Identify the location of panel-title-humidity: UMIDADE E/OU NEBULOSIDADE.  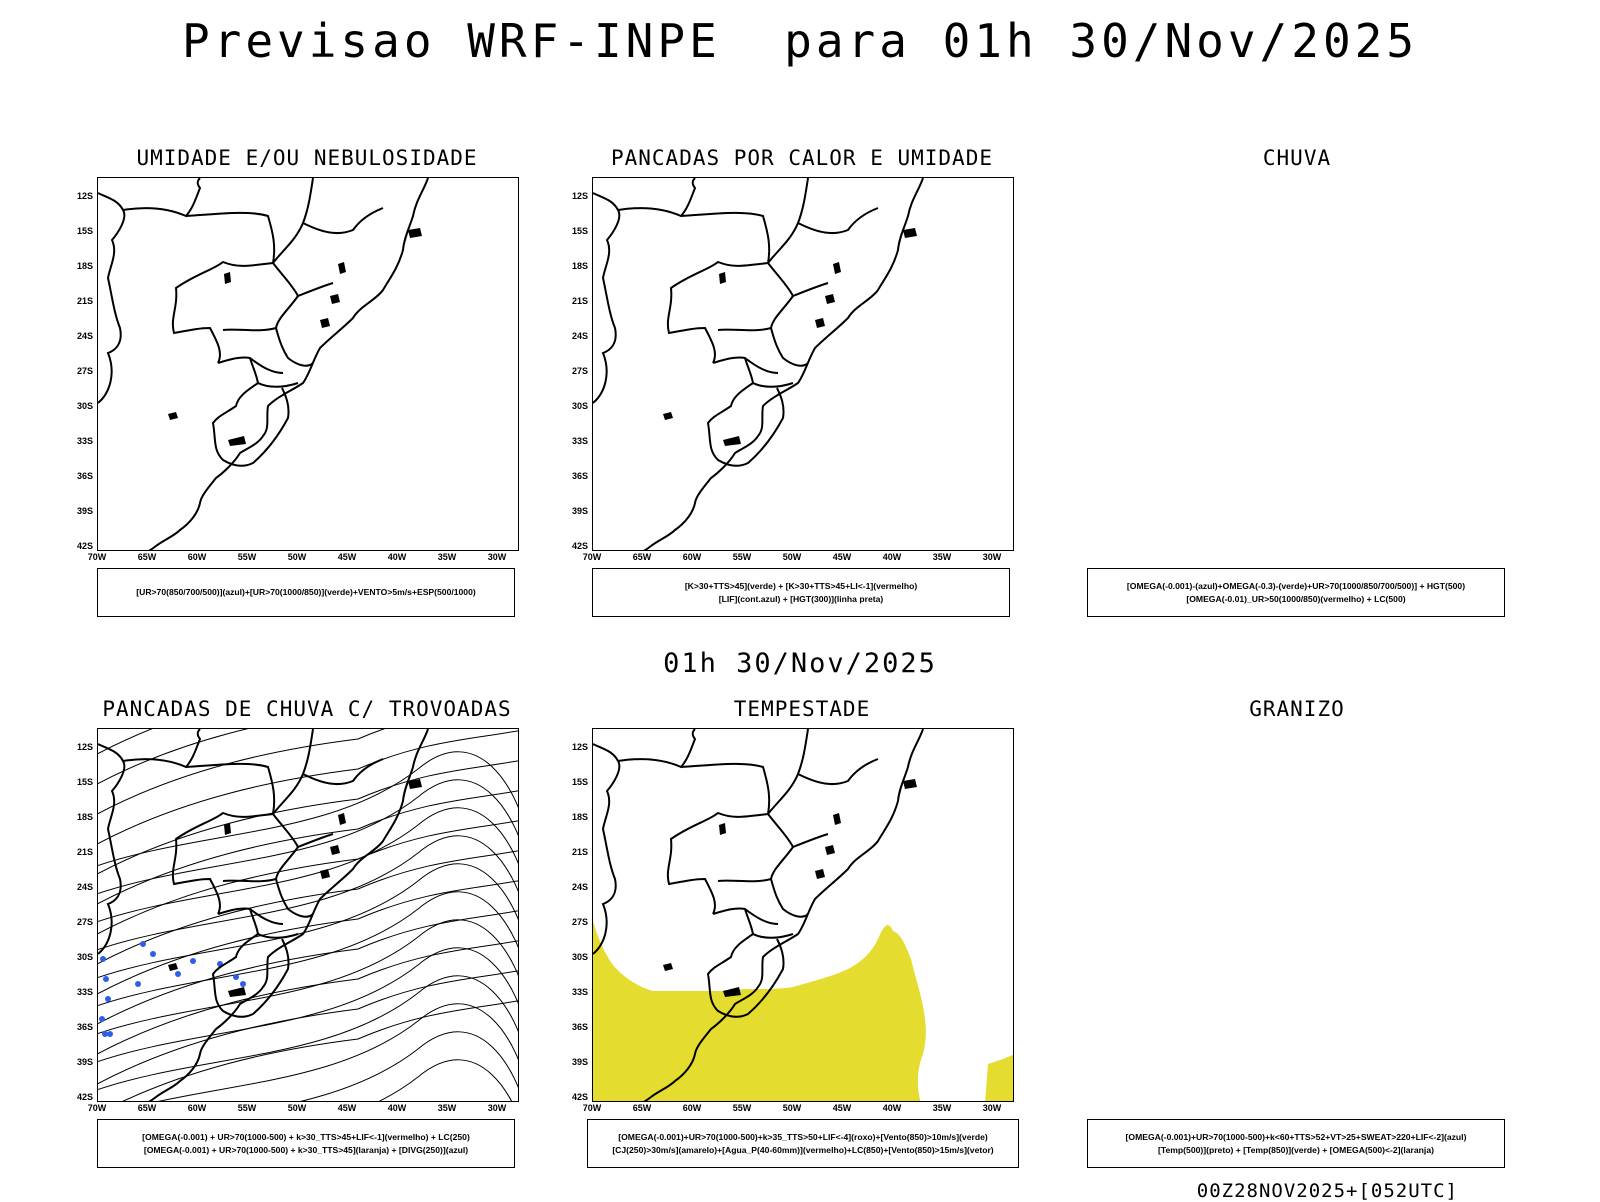
(307, 158).